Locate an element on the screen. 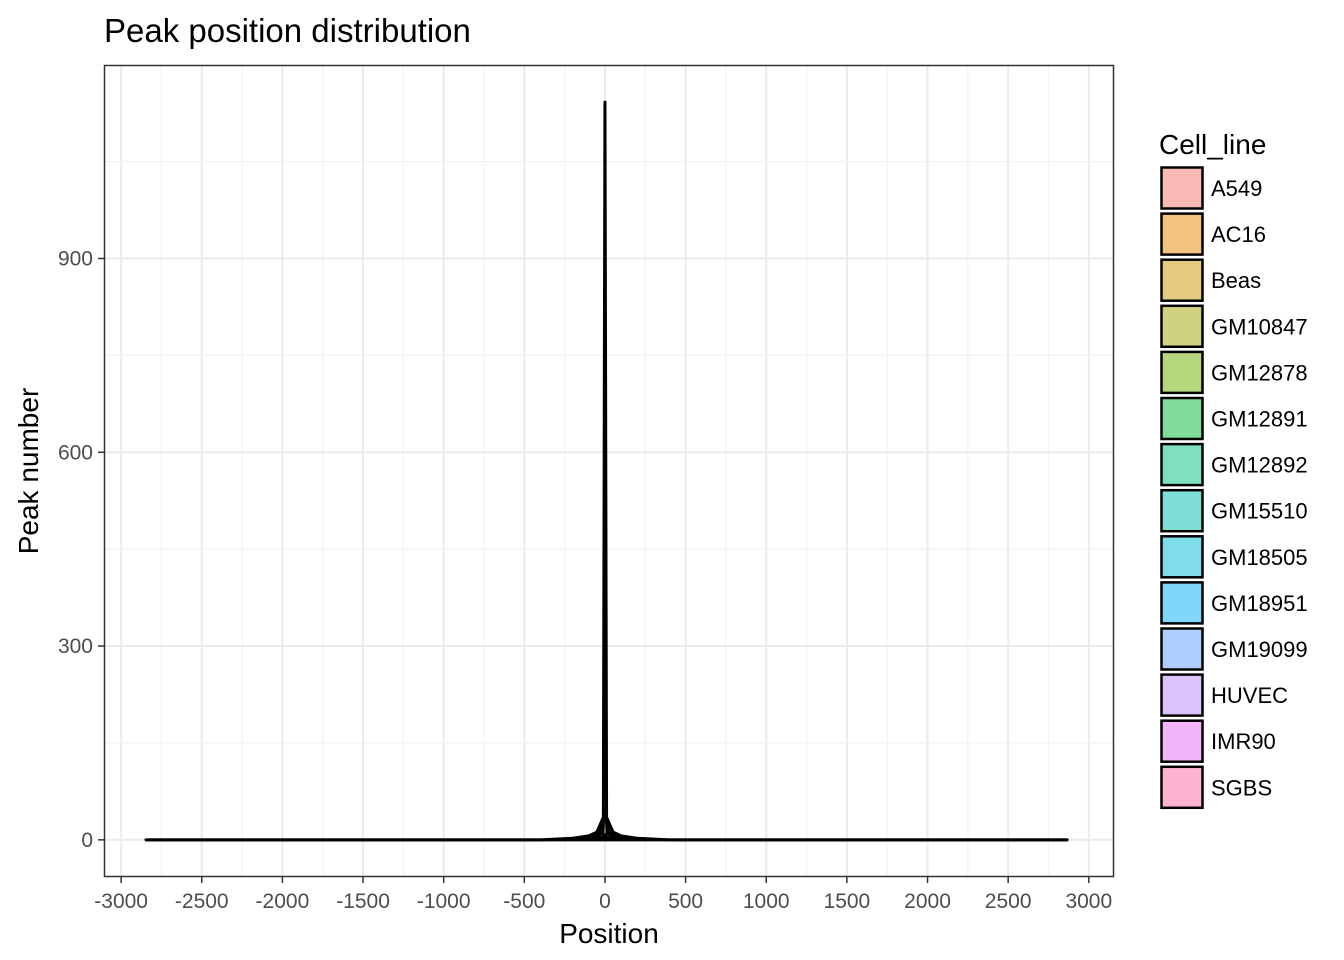  legend-label: GM15510 is located at coordinates (1259, 511).